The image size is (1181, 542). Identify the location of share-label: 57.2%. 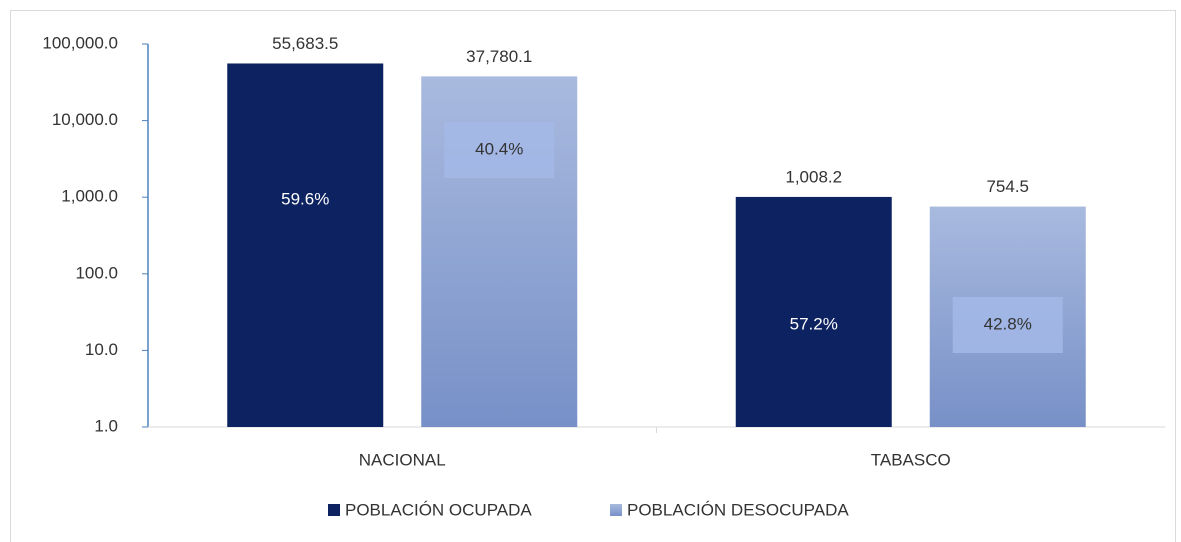
(814, 323).